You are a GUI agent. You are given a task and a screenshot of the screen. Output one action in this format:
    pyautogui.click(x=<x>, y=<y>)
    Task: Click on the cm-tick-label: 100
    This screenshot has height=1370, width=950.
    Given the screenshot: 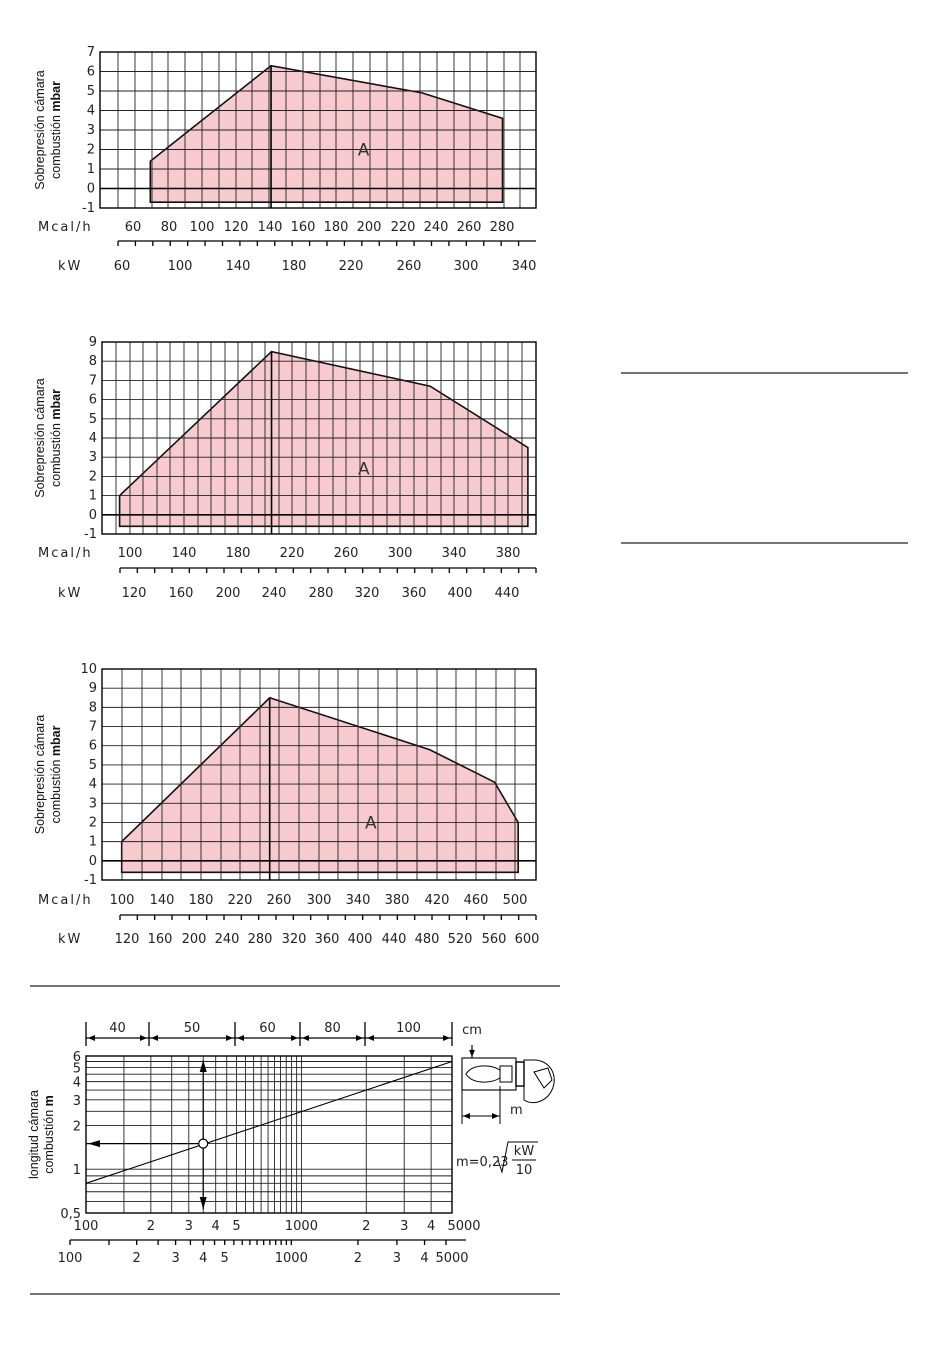 What is the action you would take?
    pyautogui.click(x=408, y=1028)
    